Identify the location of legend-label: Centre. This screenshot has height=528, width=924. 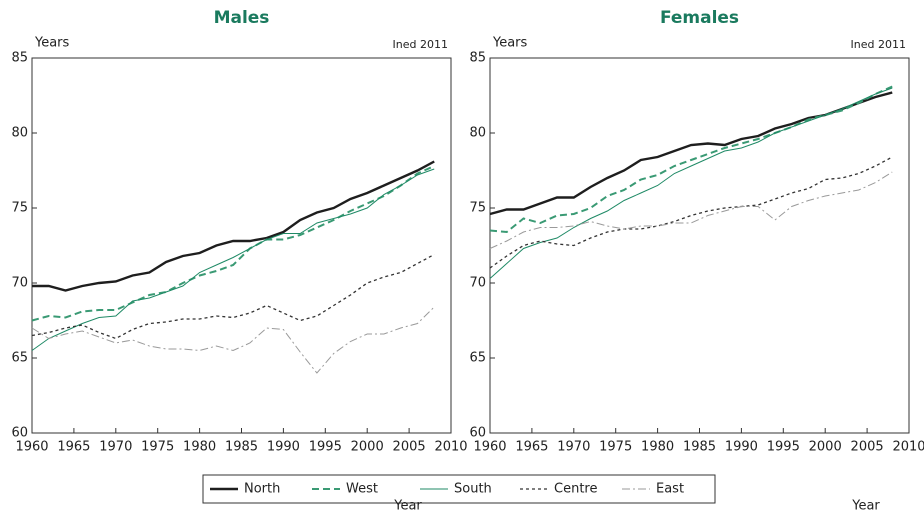
(575, 489).